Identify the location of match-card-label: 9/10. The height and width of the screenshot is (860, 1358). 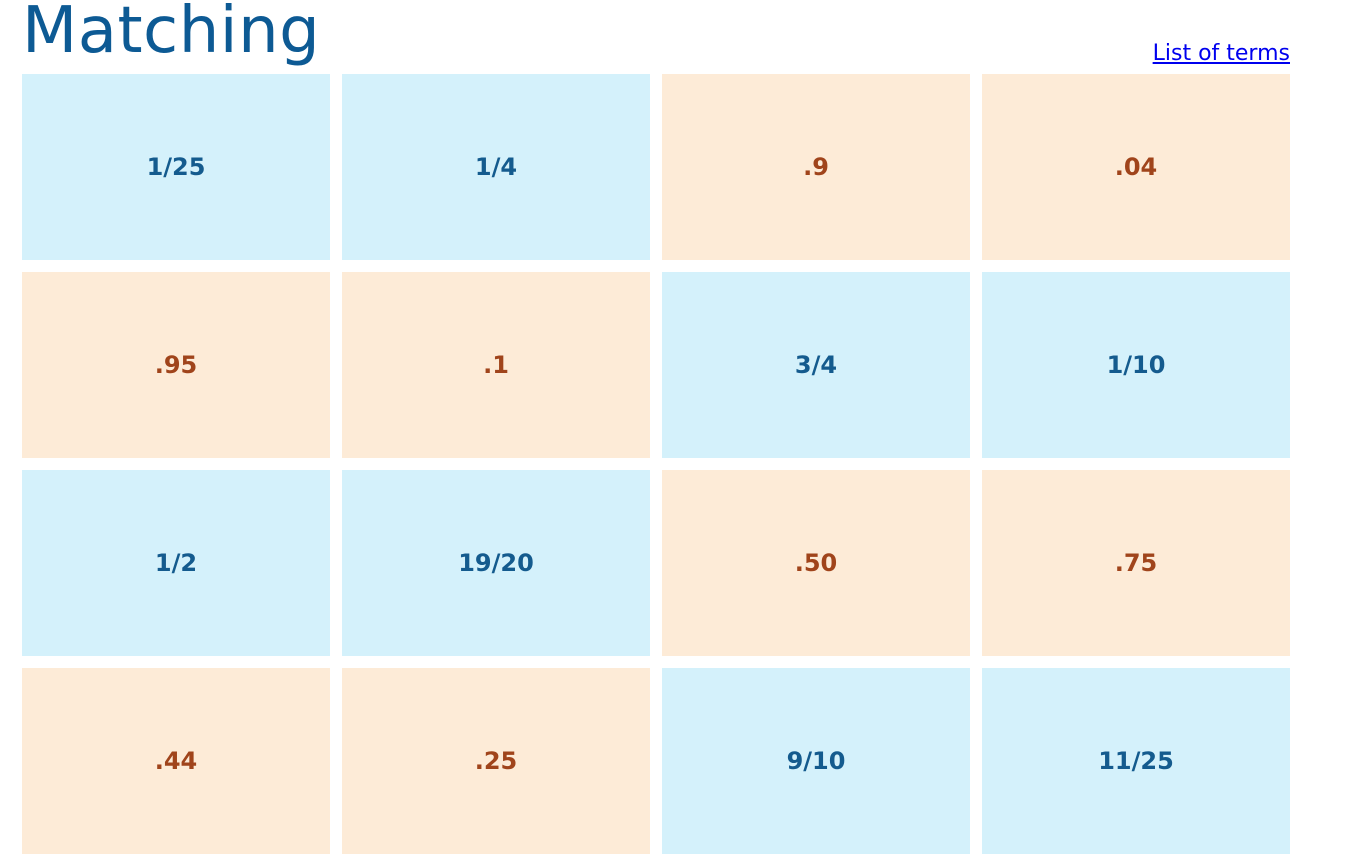
(816, 761).